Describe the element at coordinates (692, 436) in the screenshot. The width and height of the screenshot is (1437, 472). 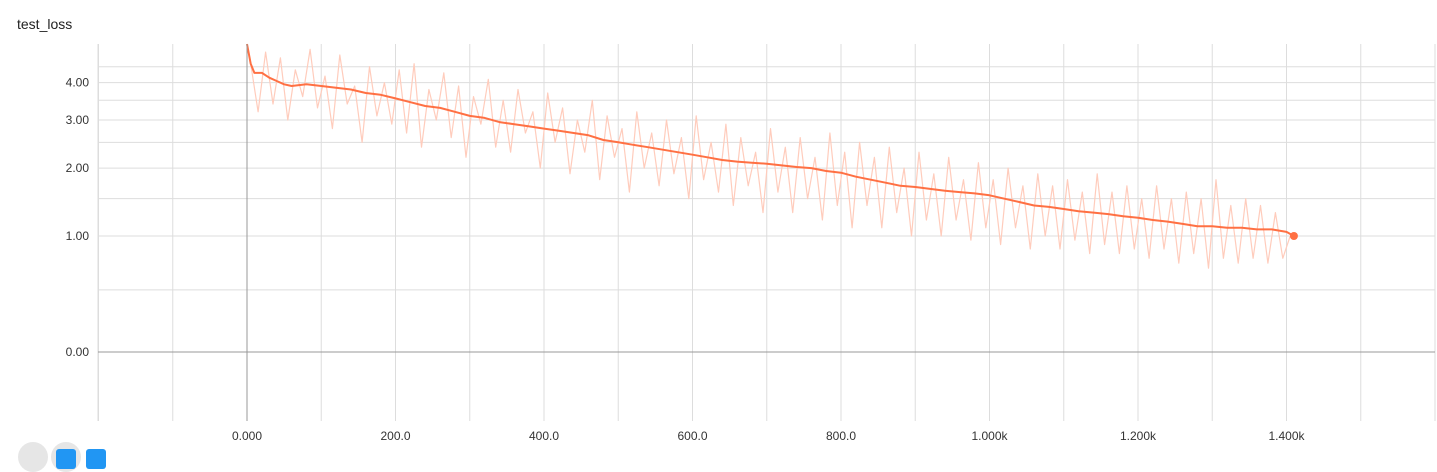
I see `x-tick-label: 600.0` at that location.